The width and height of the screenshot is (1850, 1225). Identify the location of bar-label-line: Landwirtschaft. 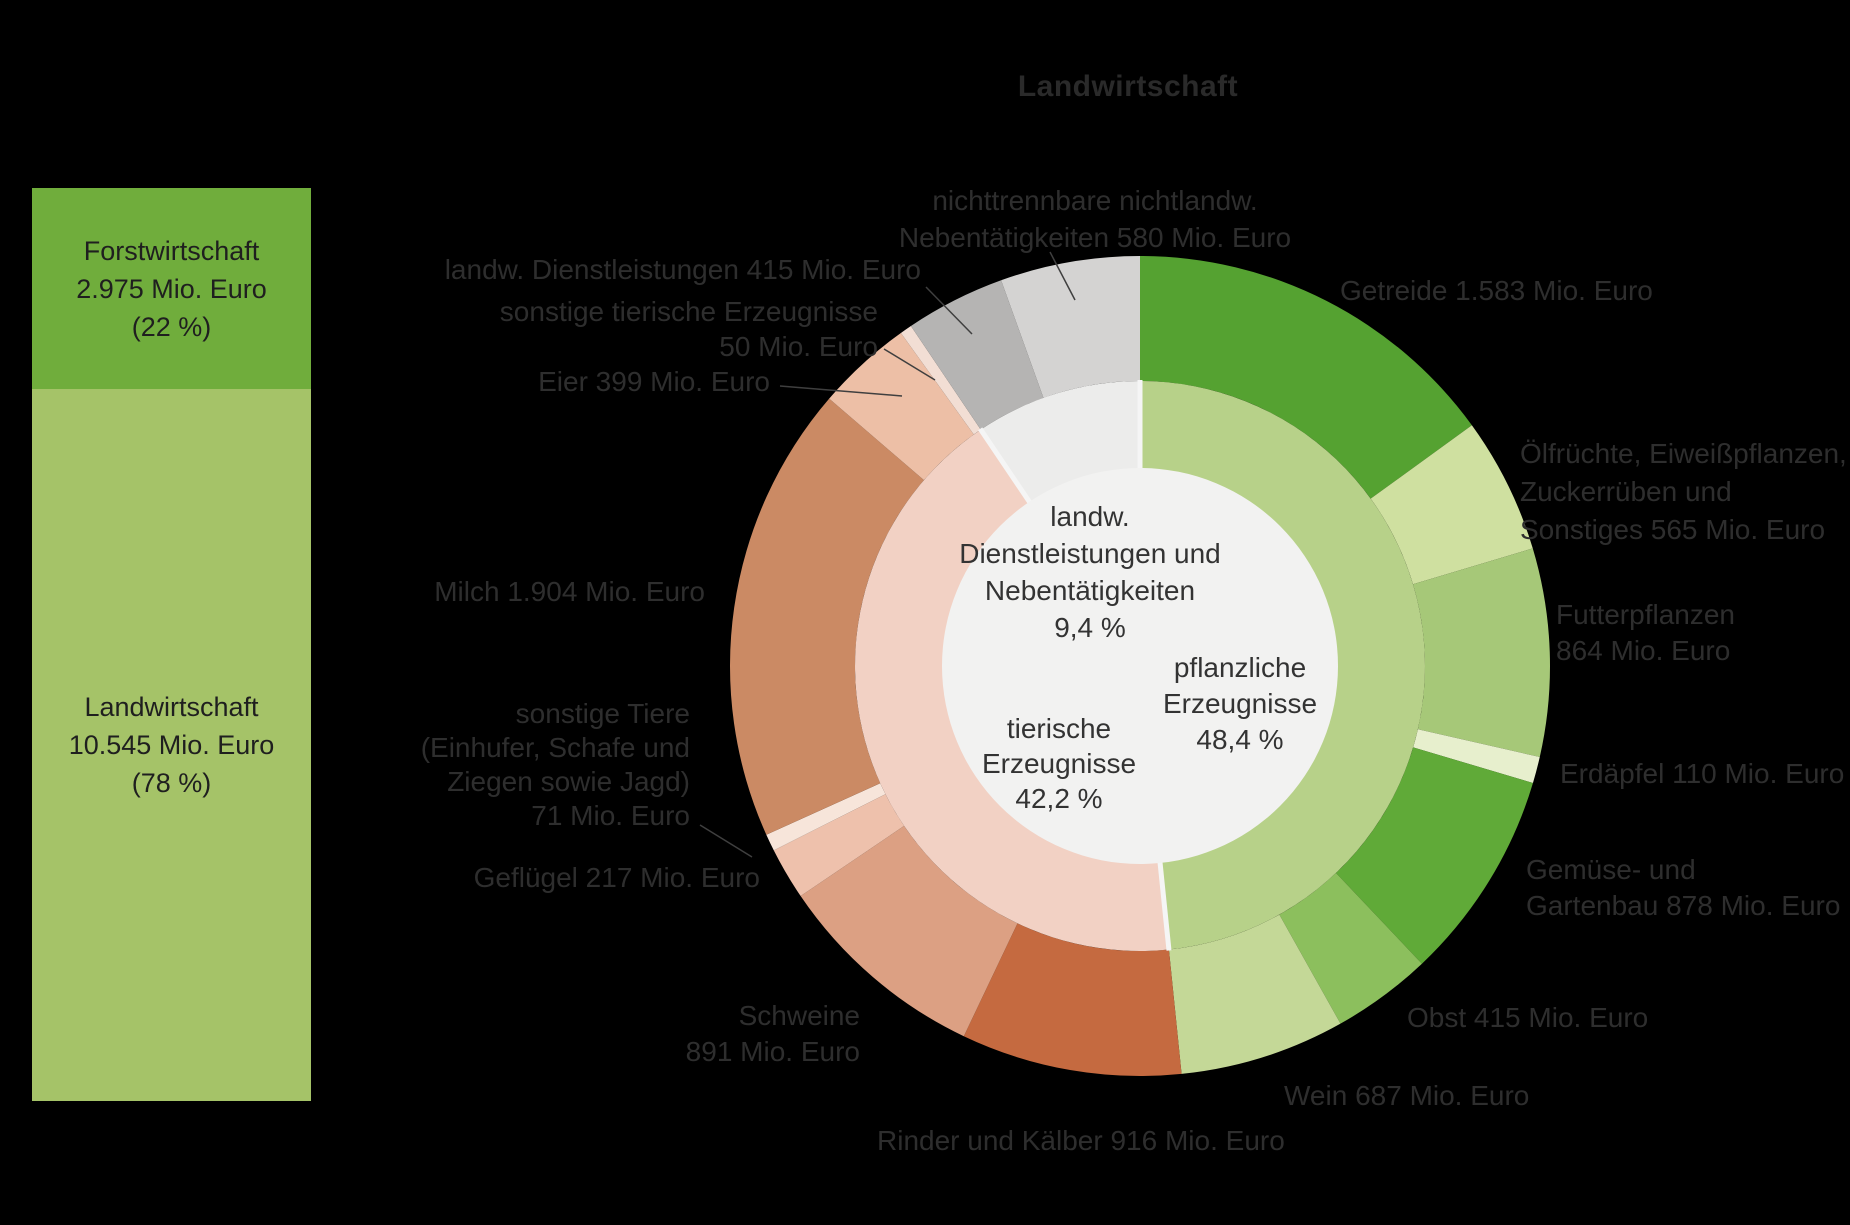
(171, 707).